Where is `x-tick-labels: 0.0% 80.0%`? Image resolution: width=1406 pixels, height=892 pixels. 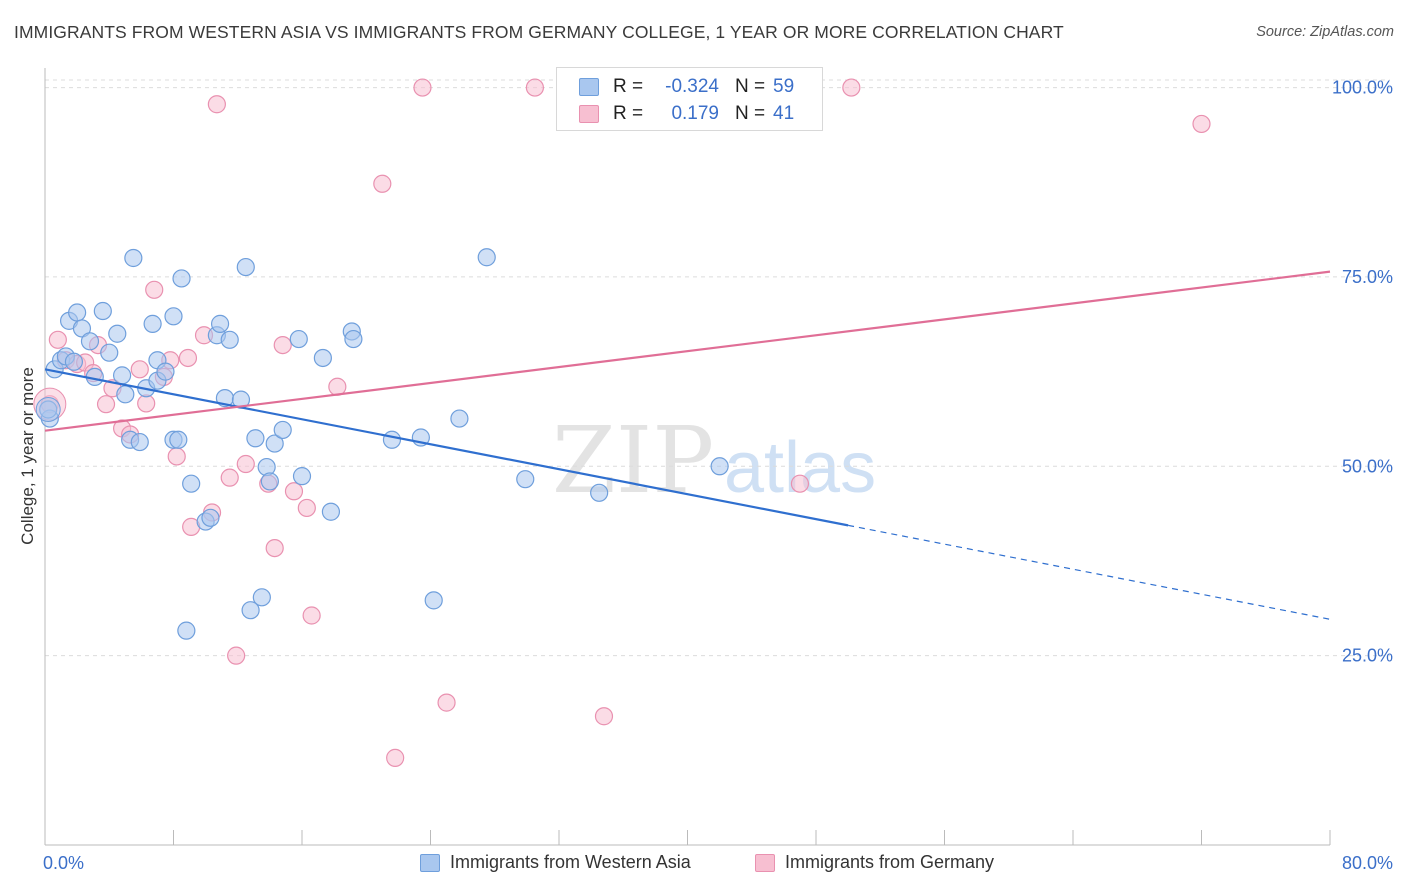
x-tick-labels: 0.0% 80.0% is located at coordinates (718, 863).